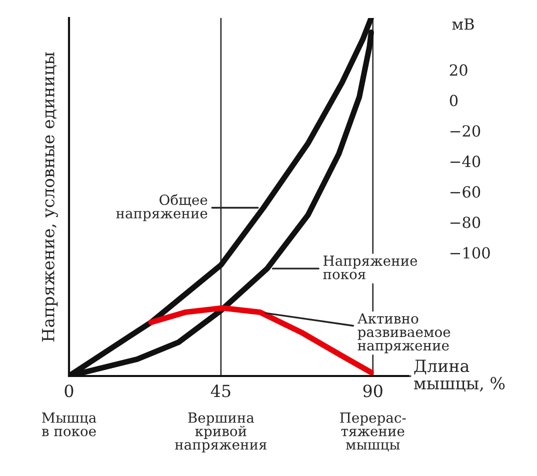 The height and width of the screenshot is (476, 537). What do you see at coordinates (465, 222) in the screenshot?
I see `y2-tick-label: −80` at bounding box center [465, 222].